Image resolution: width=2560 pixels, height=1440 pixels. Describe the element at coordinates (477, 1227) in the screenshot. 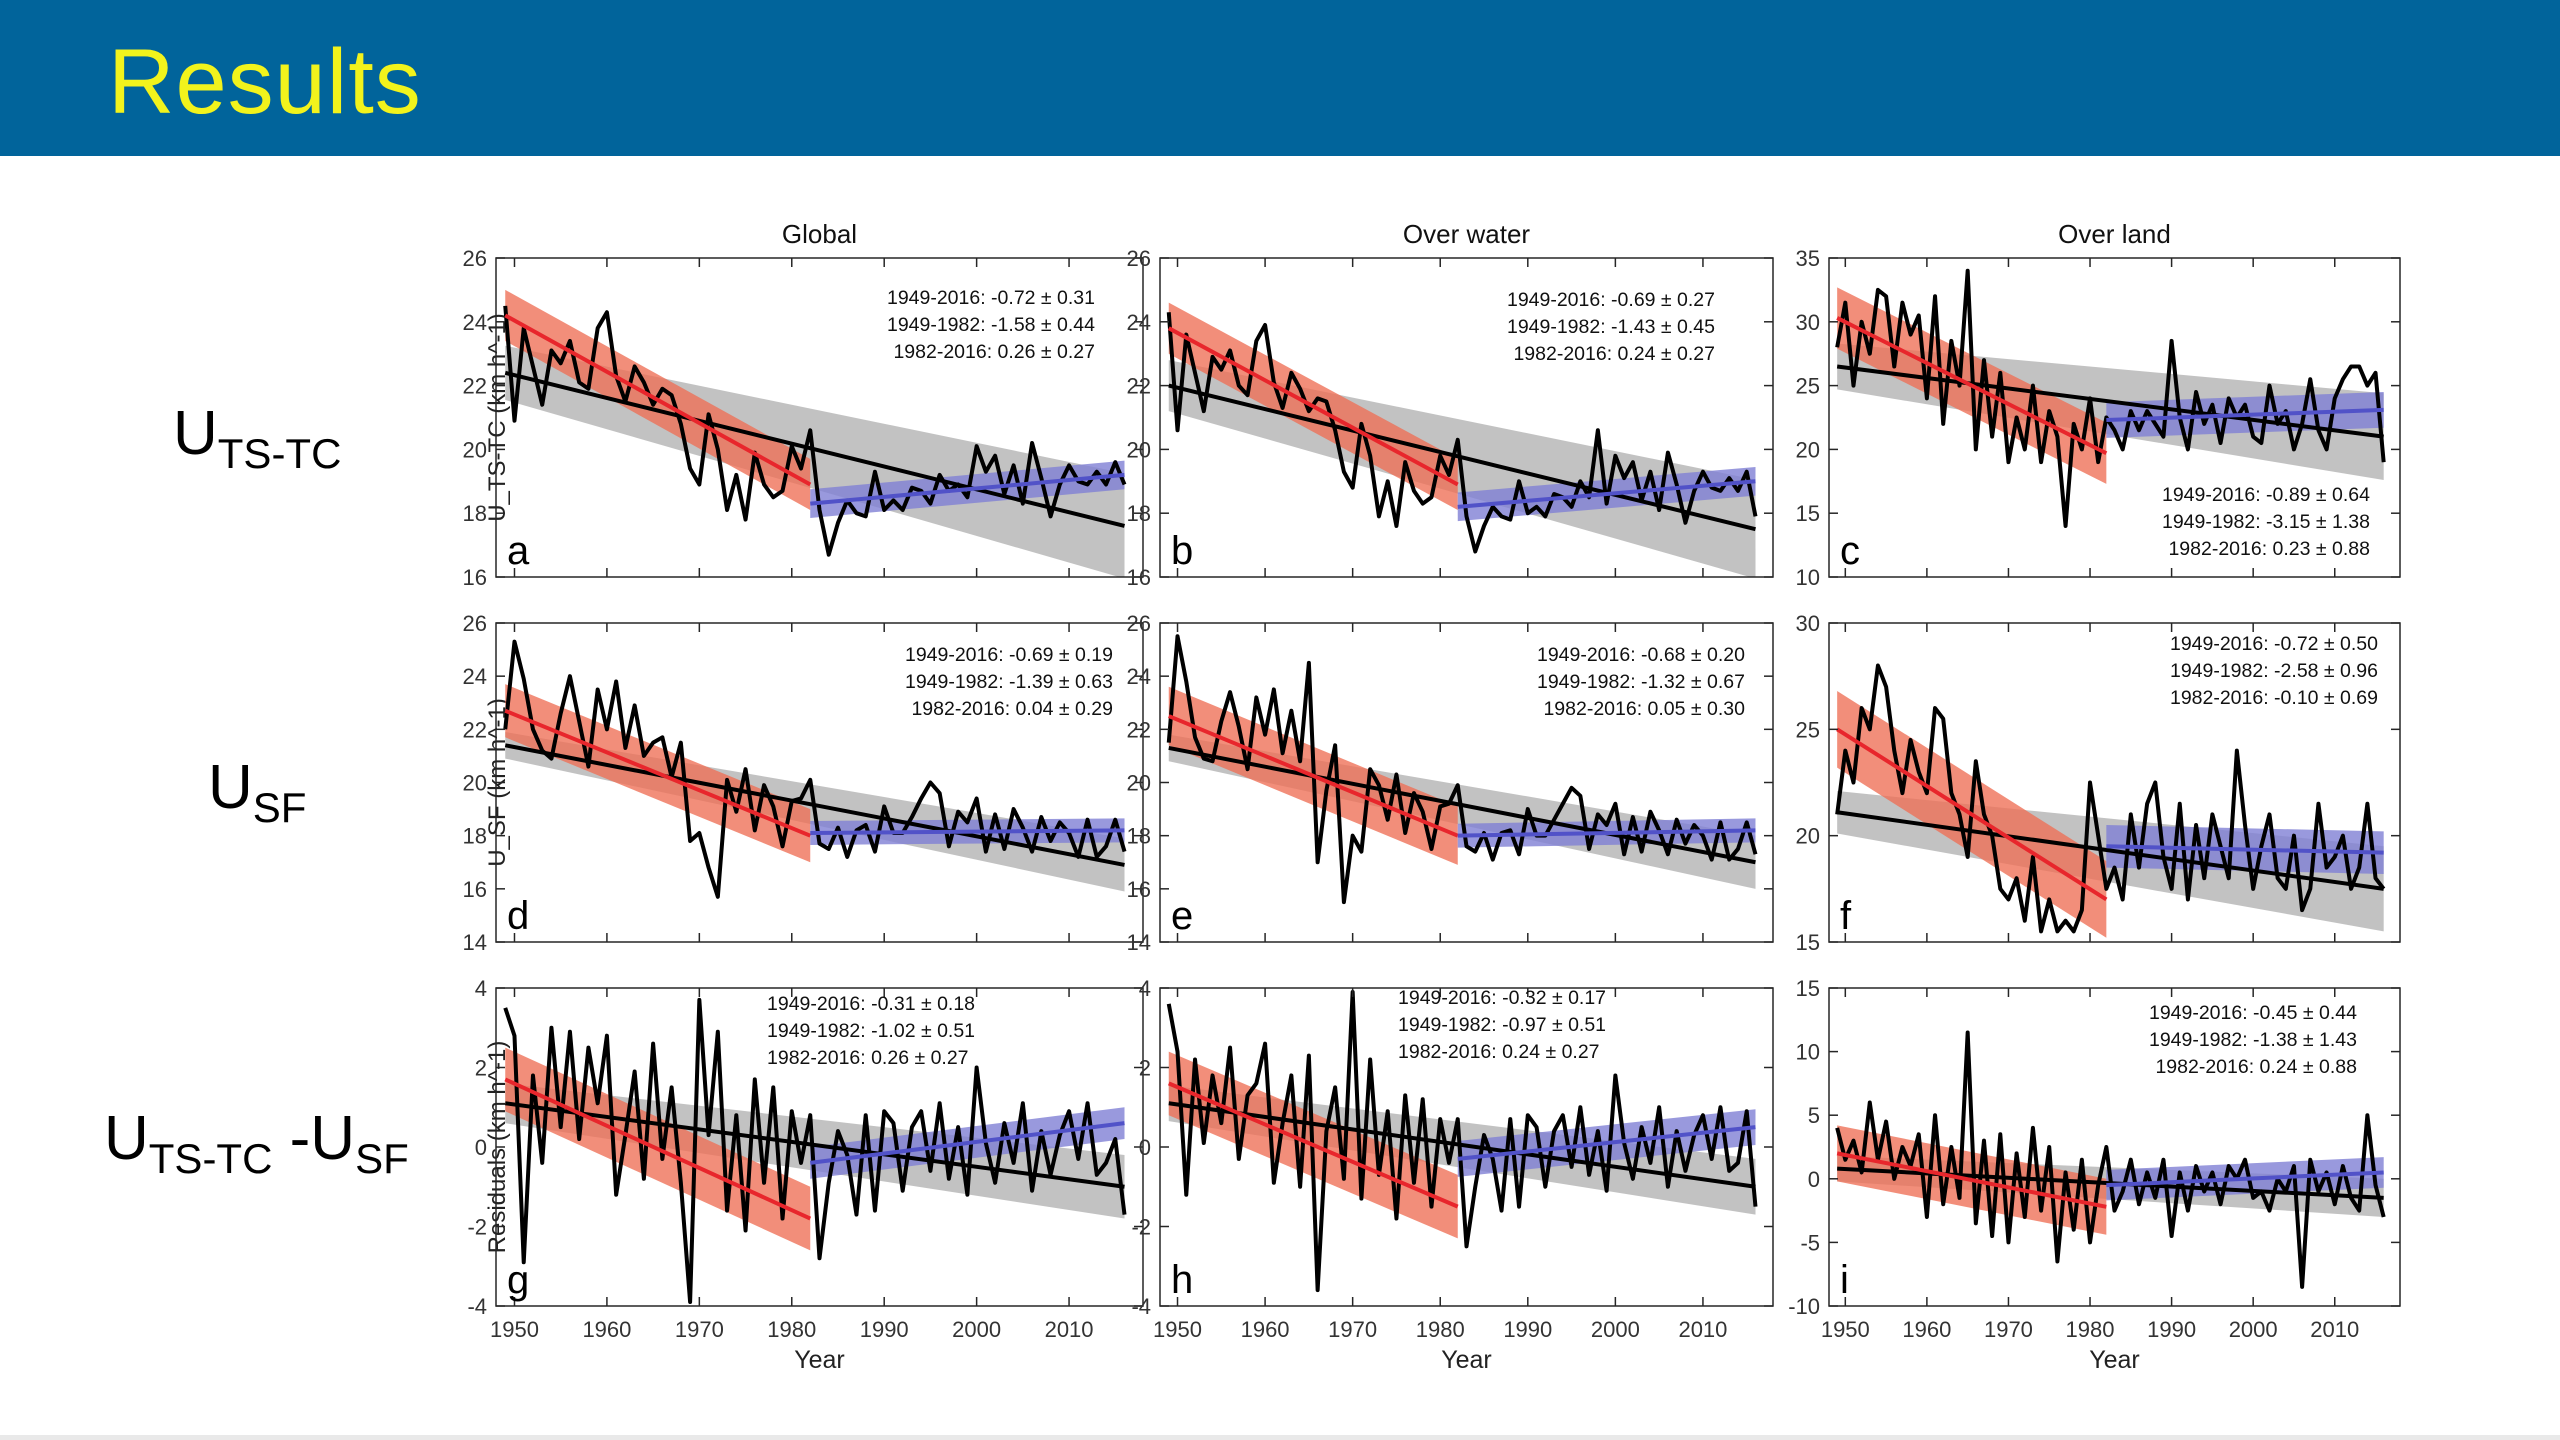

I see `y-tick-label: -2` at that location.